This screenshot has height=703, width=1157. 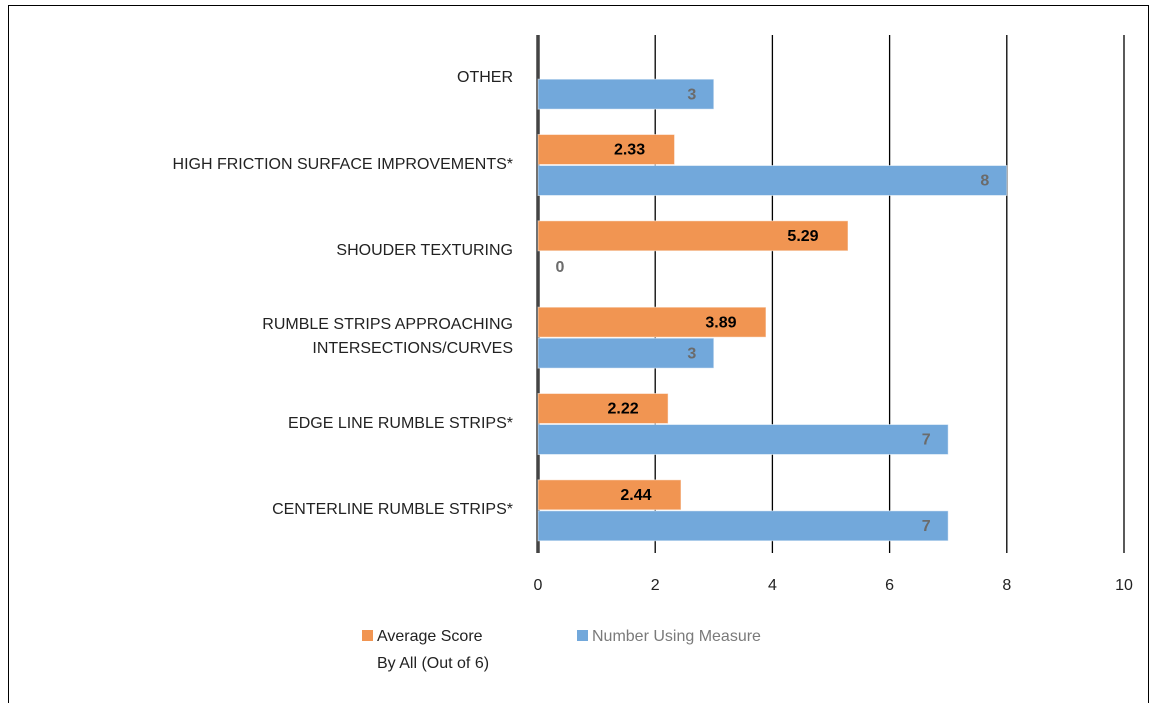 What do you see at coordinates (802, 236) in the screenshot?
I see `data-label: 5.29` at bounding box center [802, 236].